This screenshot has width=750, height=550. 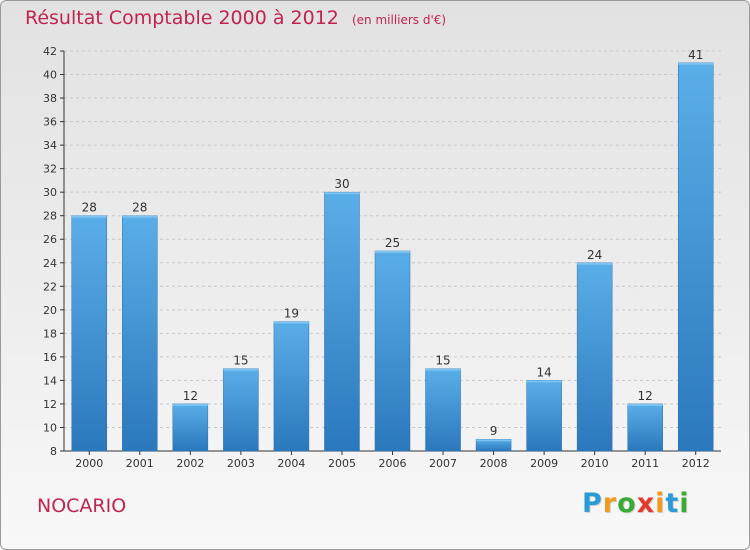 What do you see at coordinates (610, 503) in the screenshot?
I see `logo-letter: r` at bounding box center [610, 503].